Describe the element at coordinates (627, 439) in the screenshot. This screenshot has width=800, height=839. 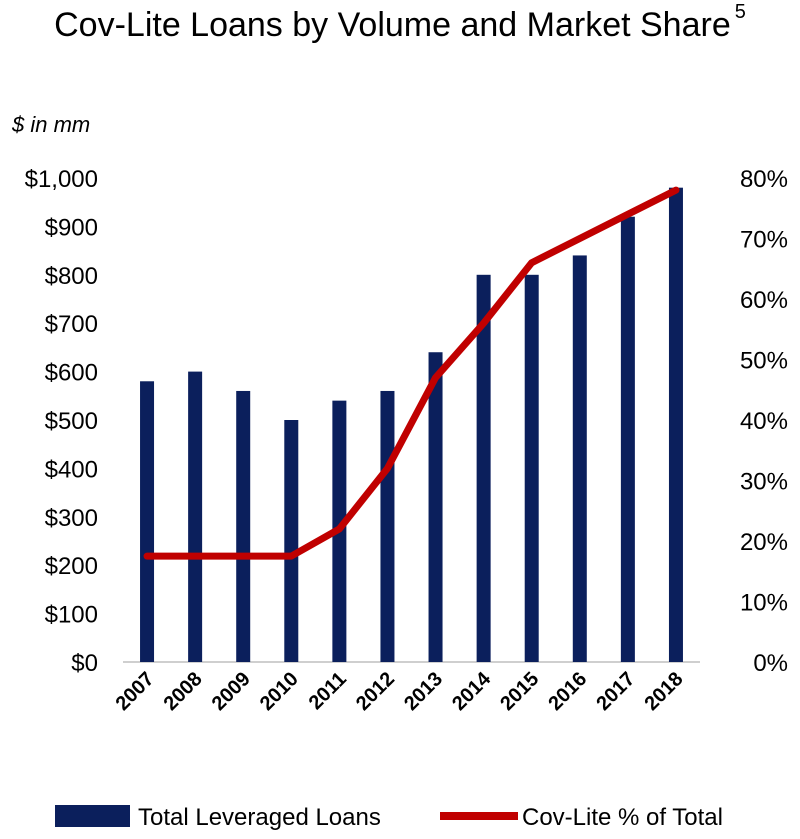
I see `bar-2017` at that location.